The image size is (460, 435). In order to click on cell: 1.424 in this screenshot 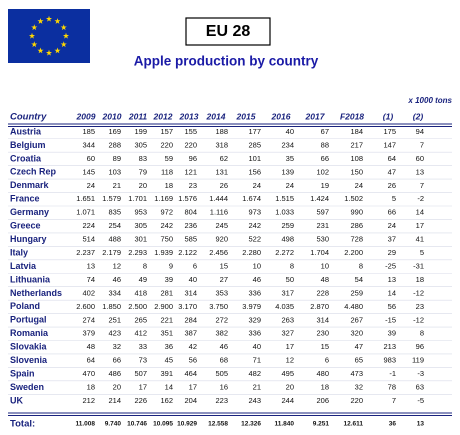, I will do `click(319, 198)`.